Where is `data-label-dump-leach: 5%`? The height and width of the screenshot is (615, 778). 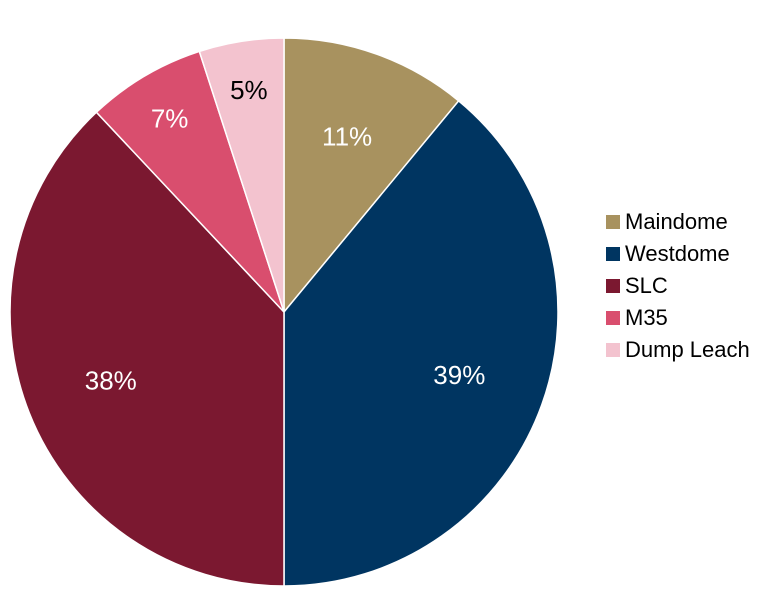 data-label-dump-leach: 5% is located at coordinates (249, 90).